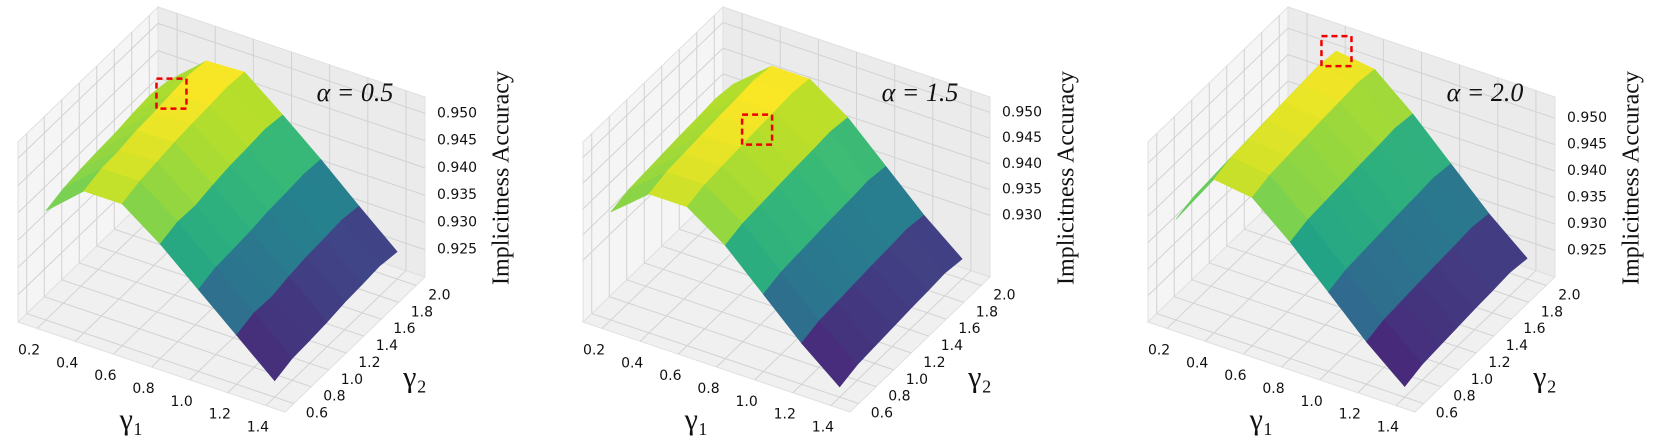 This screenshot has width=1660, height=448. Describe the element at coordinates (355, 92) in the screenshot. I see `annotation: α = 0.5` at that location.